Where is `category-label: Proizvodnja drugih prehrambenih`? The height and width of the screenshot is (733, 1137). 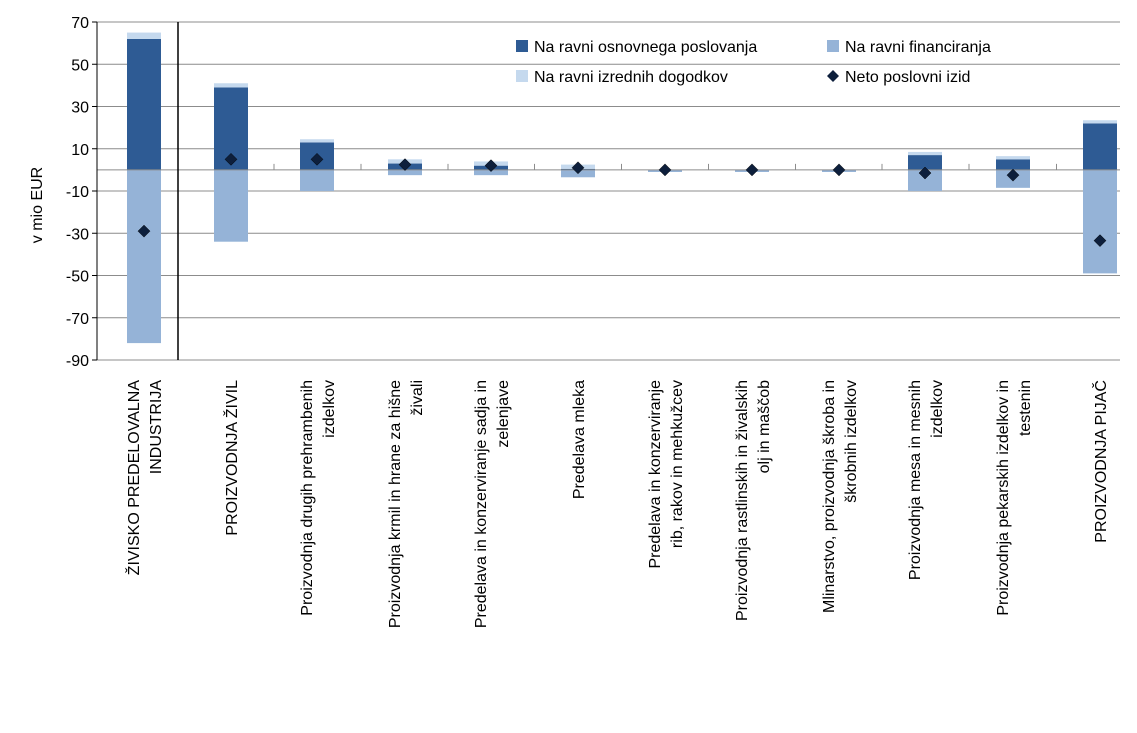 category-label: Proizvodnja drugih prehrambenih is located at coordinates (307, 498).